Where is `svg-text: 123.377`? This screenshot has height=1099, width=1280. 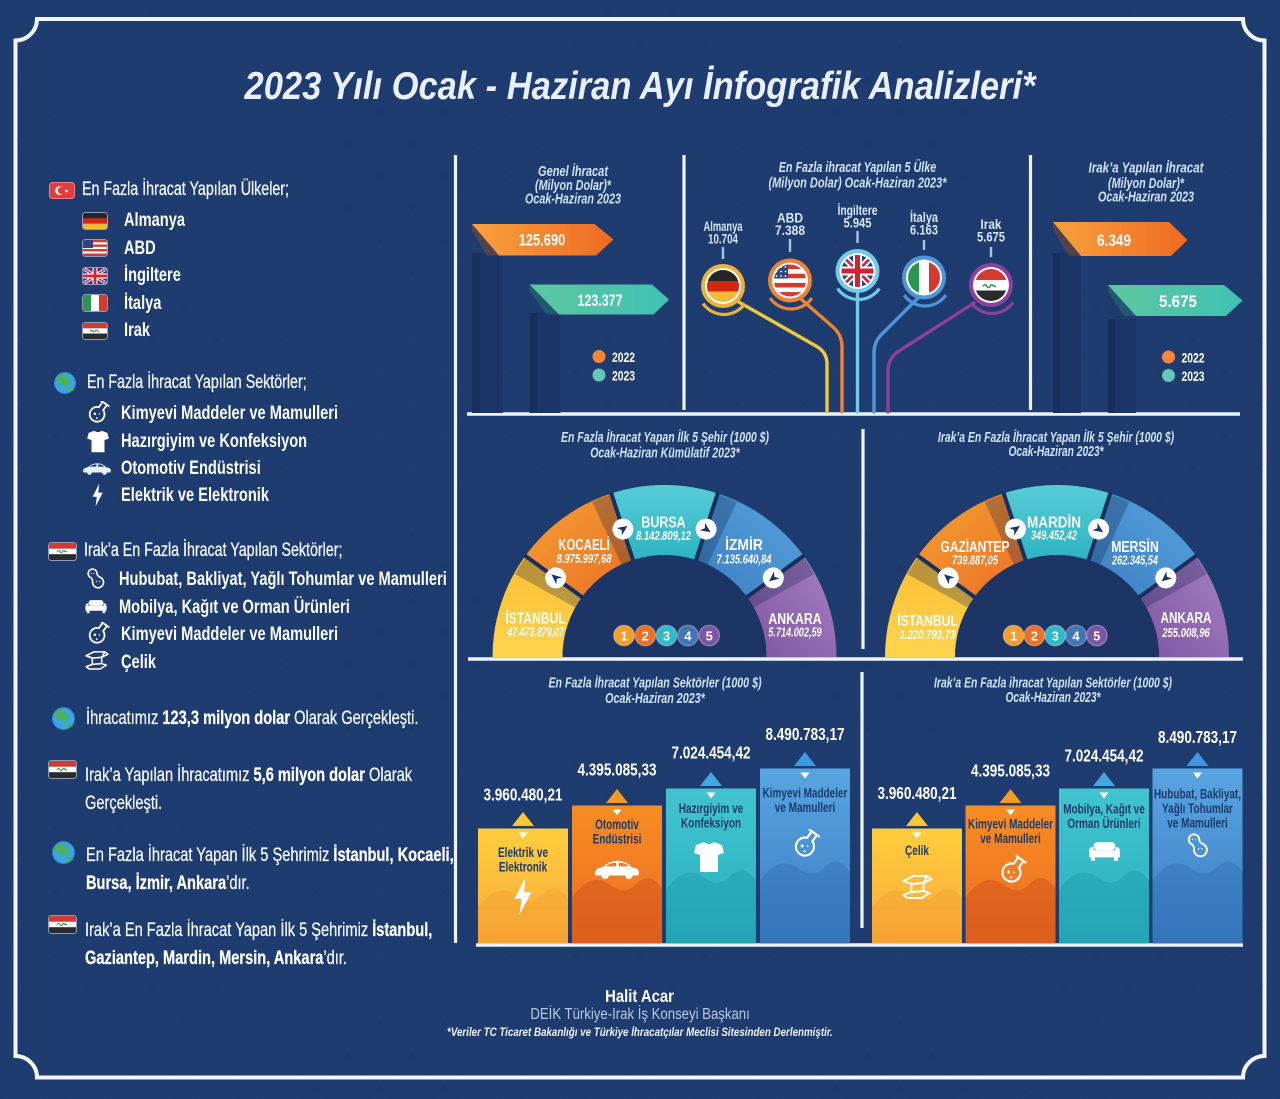 svg-text: 123.377 is located at coordinates (600, 300).